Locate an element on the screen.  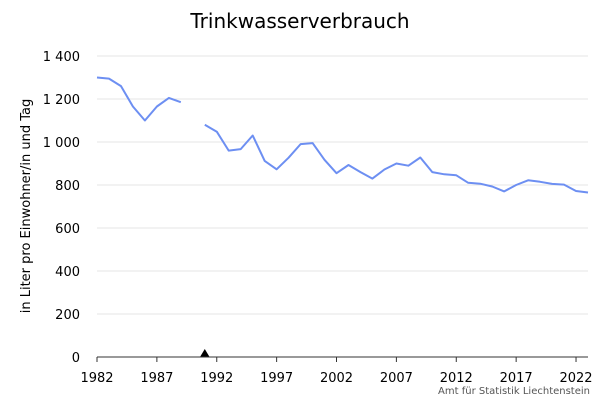
x-tick-label: 1982 is located at coordinates (96, 378).